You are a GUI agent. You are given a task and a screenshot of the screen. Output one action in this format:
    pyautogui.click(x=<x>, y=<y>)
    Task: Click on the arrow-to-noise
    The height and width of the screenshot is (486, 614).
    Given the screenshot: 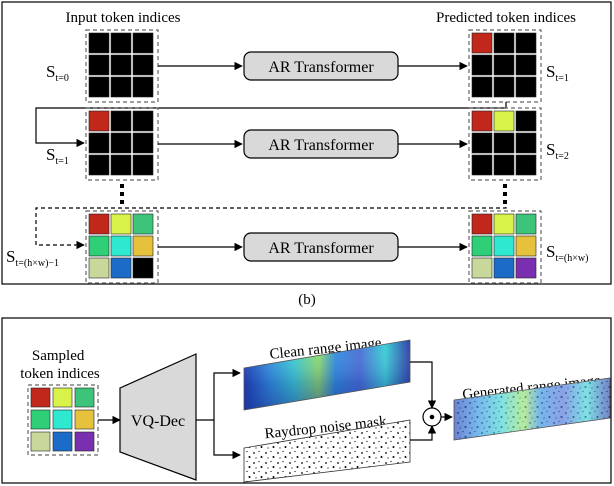 What is the action you would take?
    pyautogui.click(x=227, y=440)
    